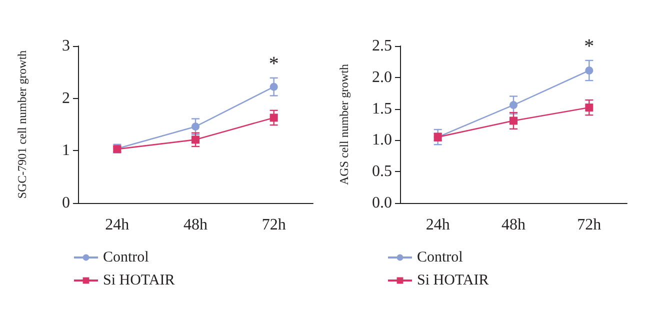 This screenshot has height=323, width=660. I want to click on y-tick-label: 2.0, so click(382, 77).